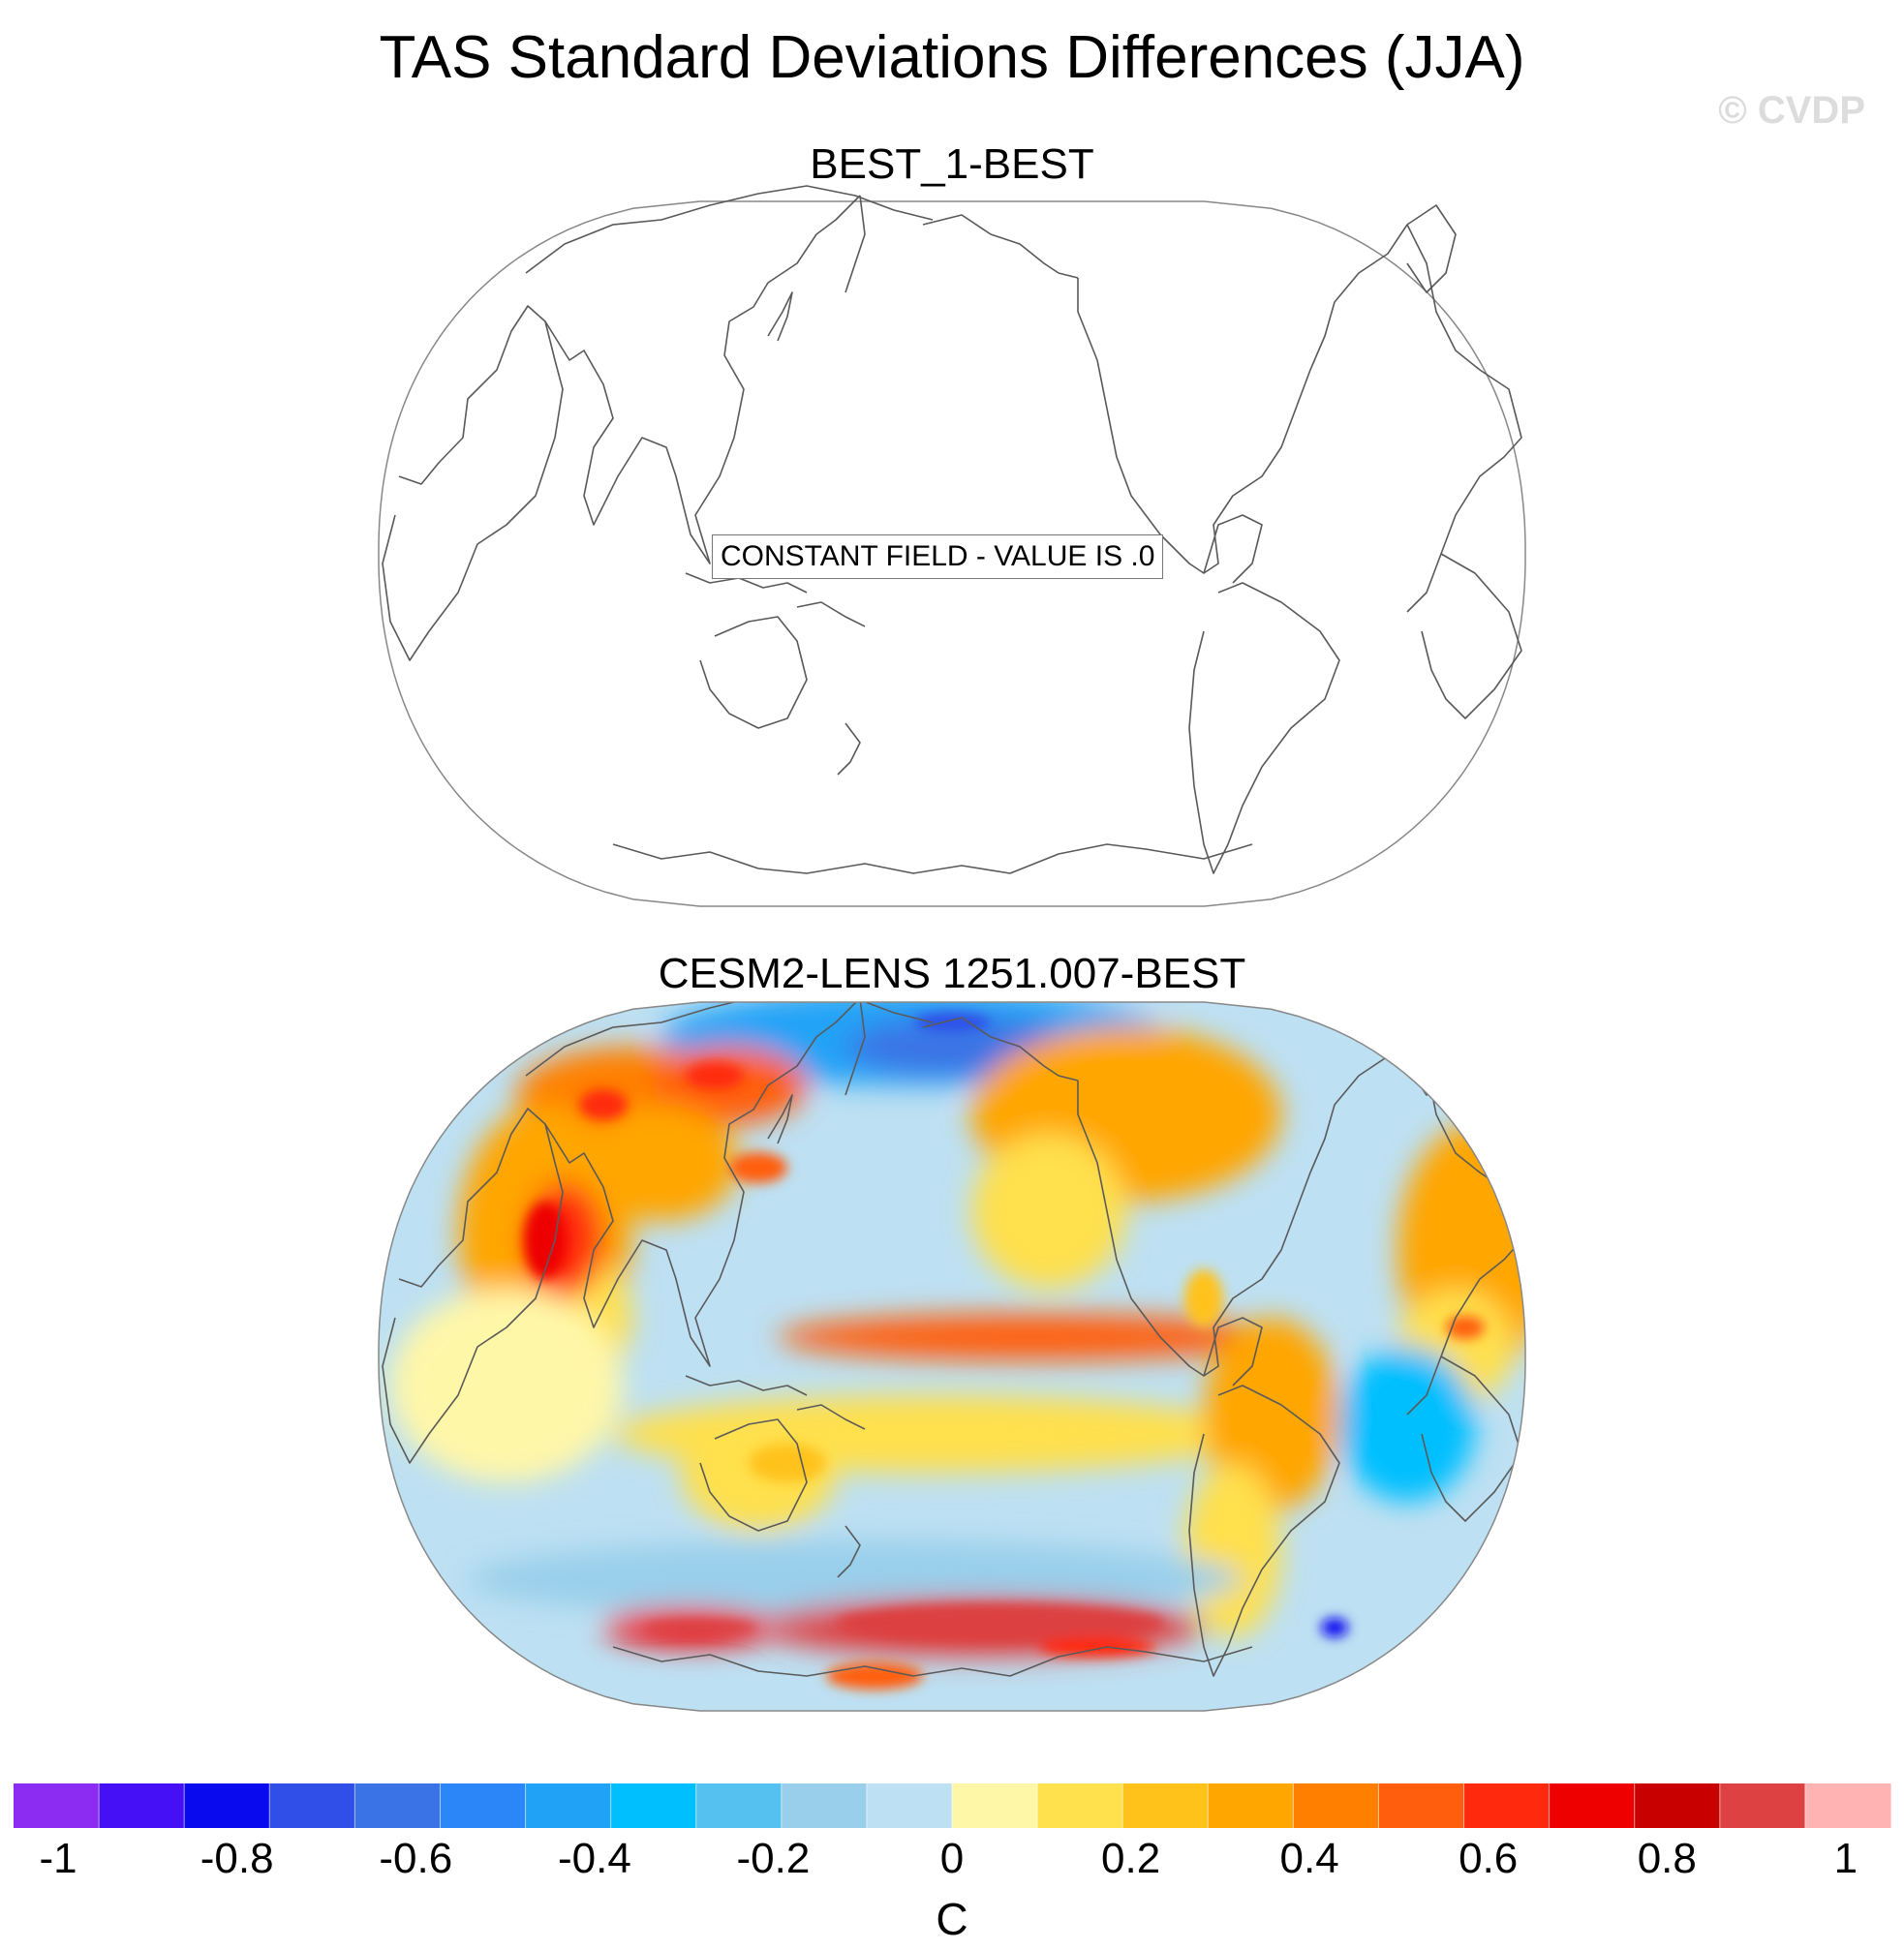  Describe the element at coordinates (594, 1858) in the screenshot. I see `colorbar-tick-label: -0.4` at that location.